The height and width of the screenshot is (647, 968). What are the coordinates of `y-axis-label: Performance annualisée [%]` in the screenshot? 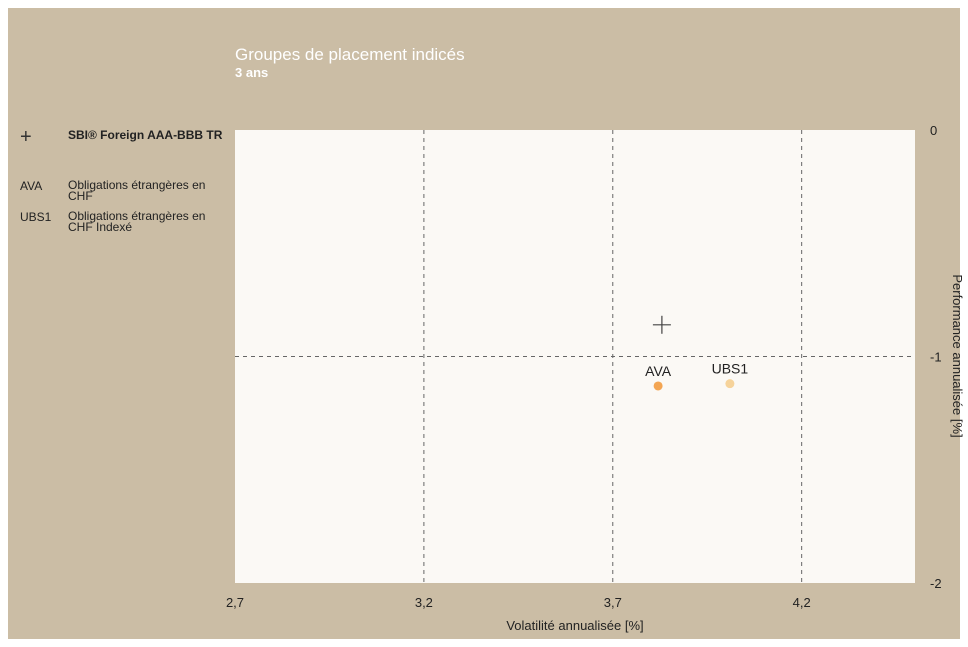 It's located at (957, 355).